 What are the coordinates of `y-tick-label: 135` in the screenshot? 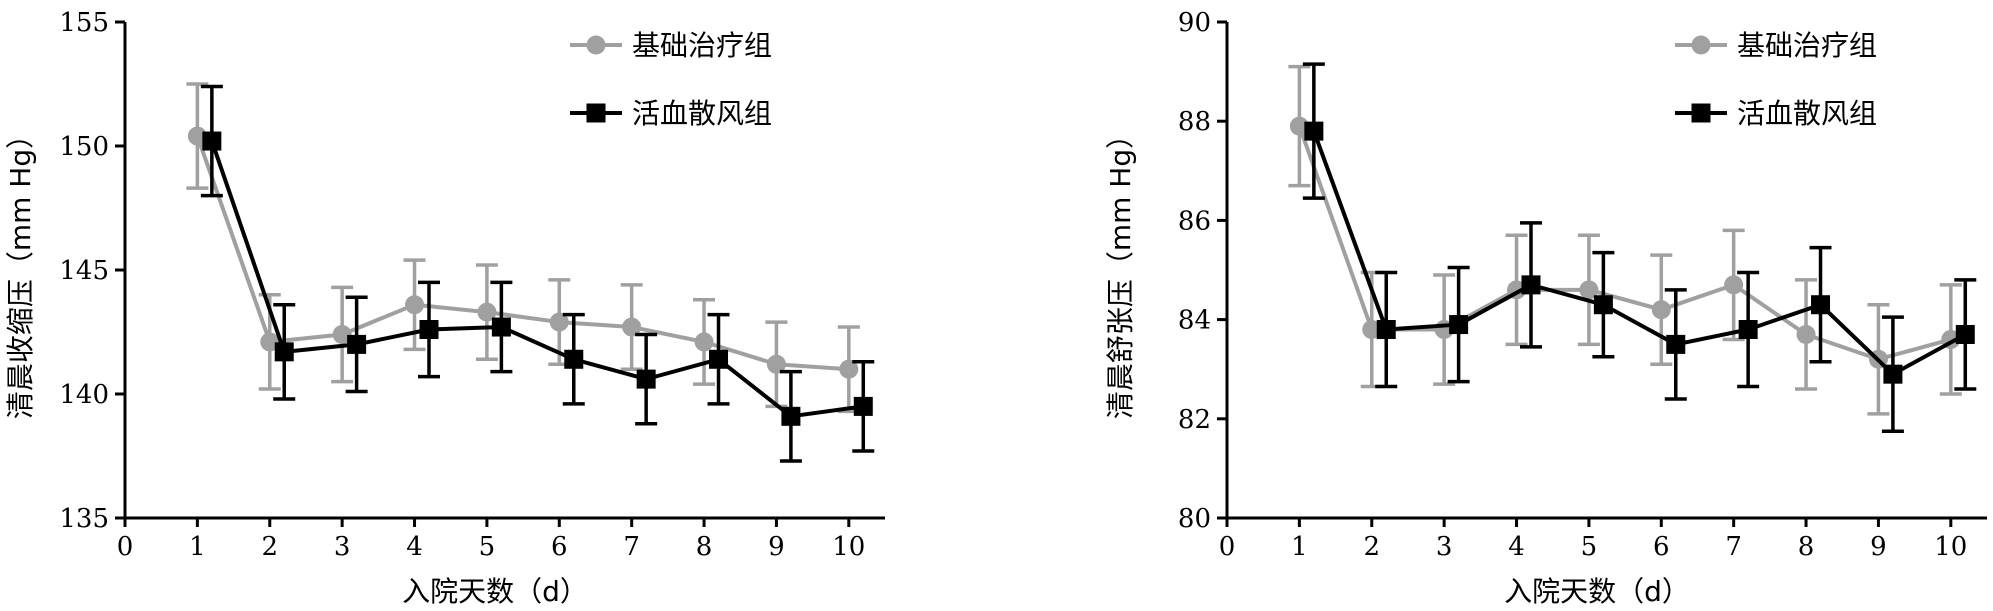 It's located at (84, 519).